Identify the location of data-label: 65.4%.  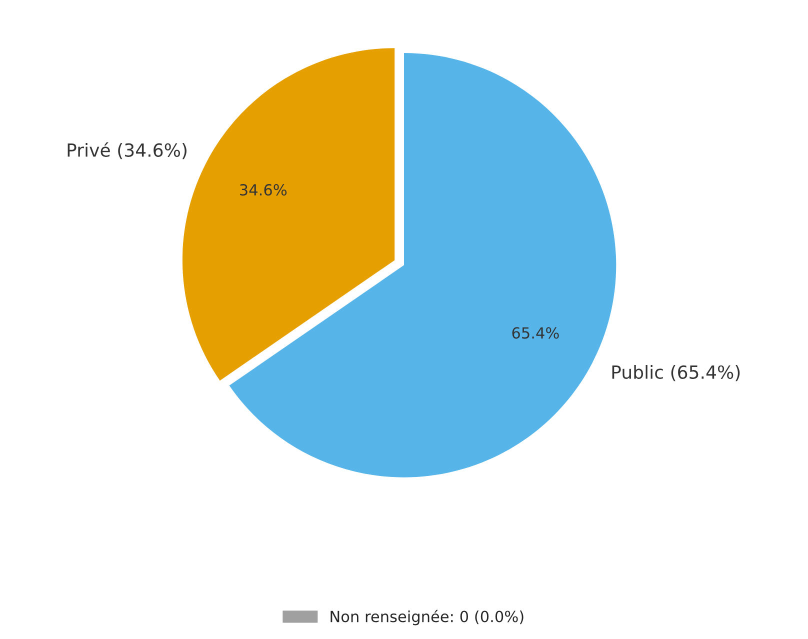
(535, 333).